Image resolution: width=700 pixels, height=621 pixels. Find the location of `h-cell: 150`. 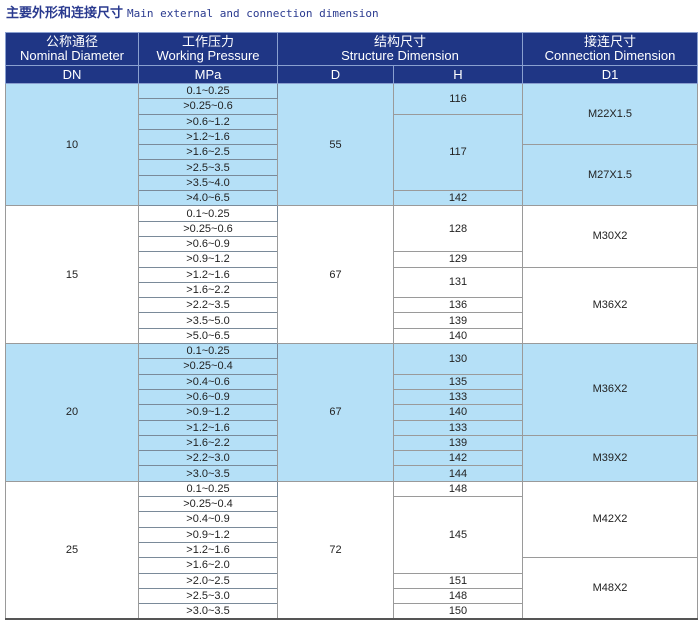

h-cell: 150 is located at coordinates (458, 611).